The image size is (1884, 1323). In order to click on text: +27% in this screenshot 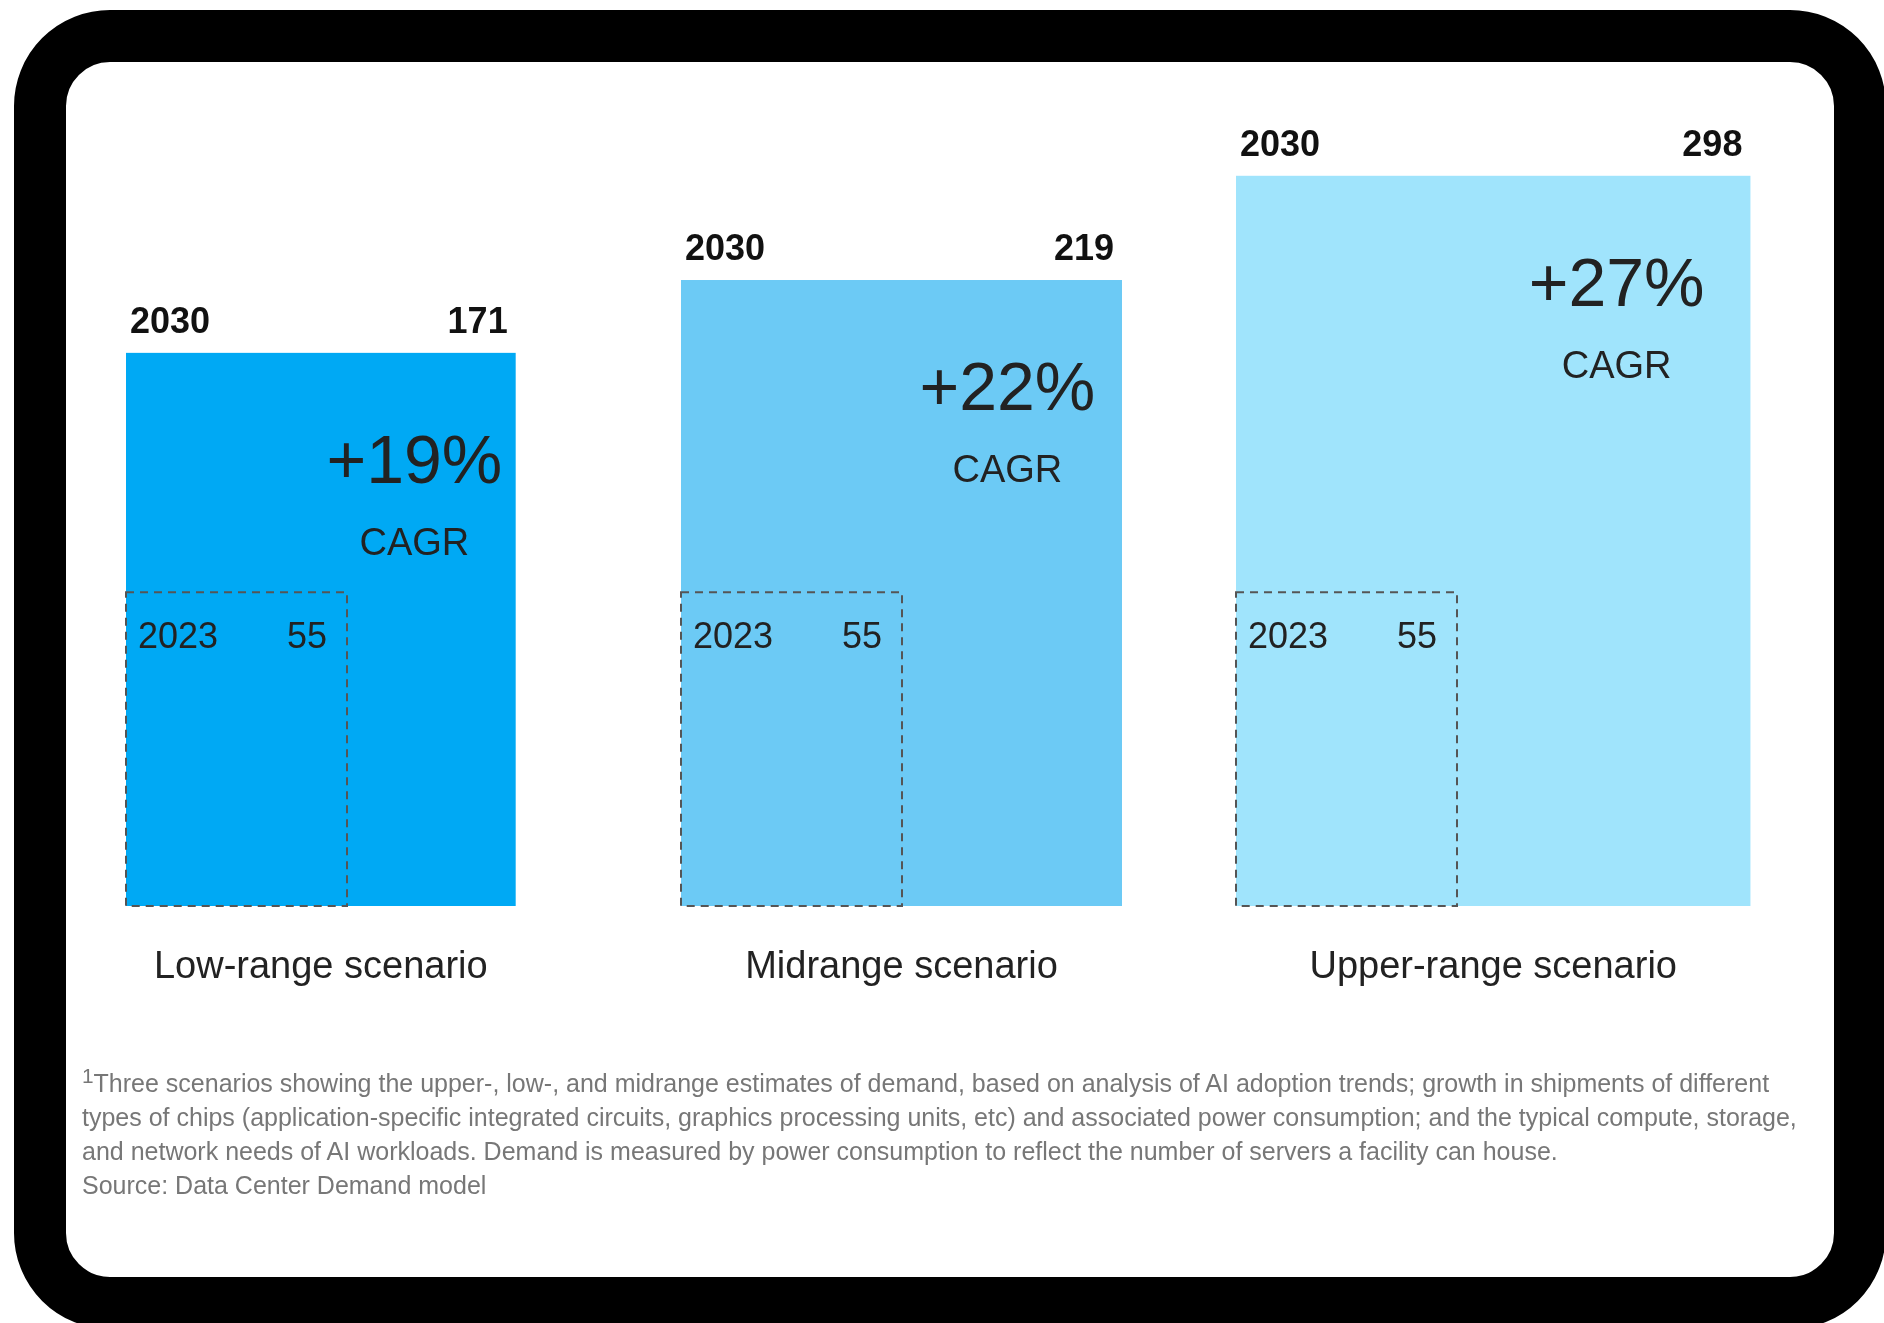, I will do `click(1616, 281)`.